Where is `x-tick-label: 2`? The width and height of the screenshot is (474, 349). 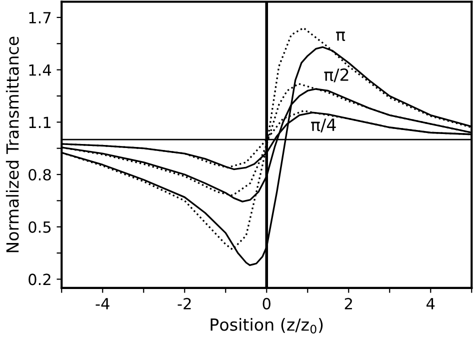 x-tick-label: 2 is located at coordinates (348, 304).